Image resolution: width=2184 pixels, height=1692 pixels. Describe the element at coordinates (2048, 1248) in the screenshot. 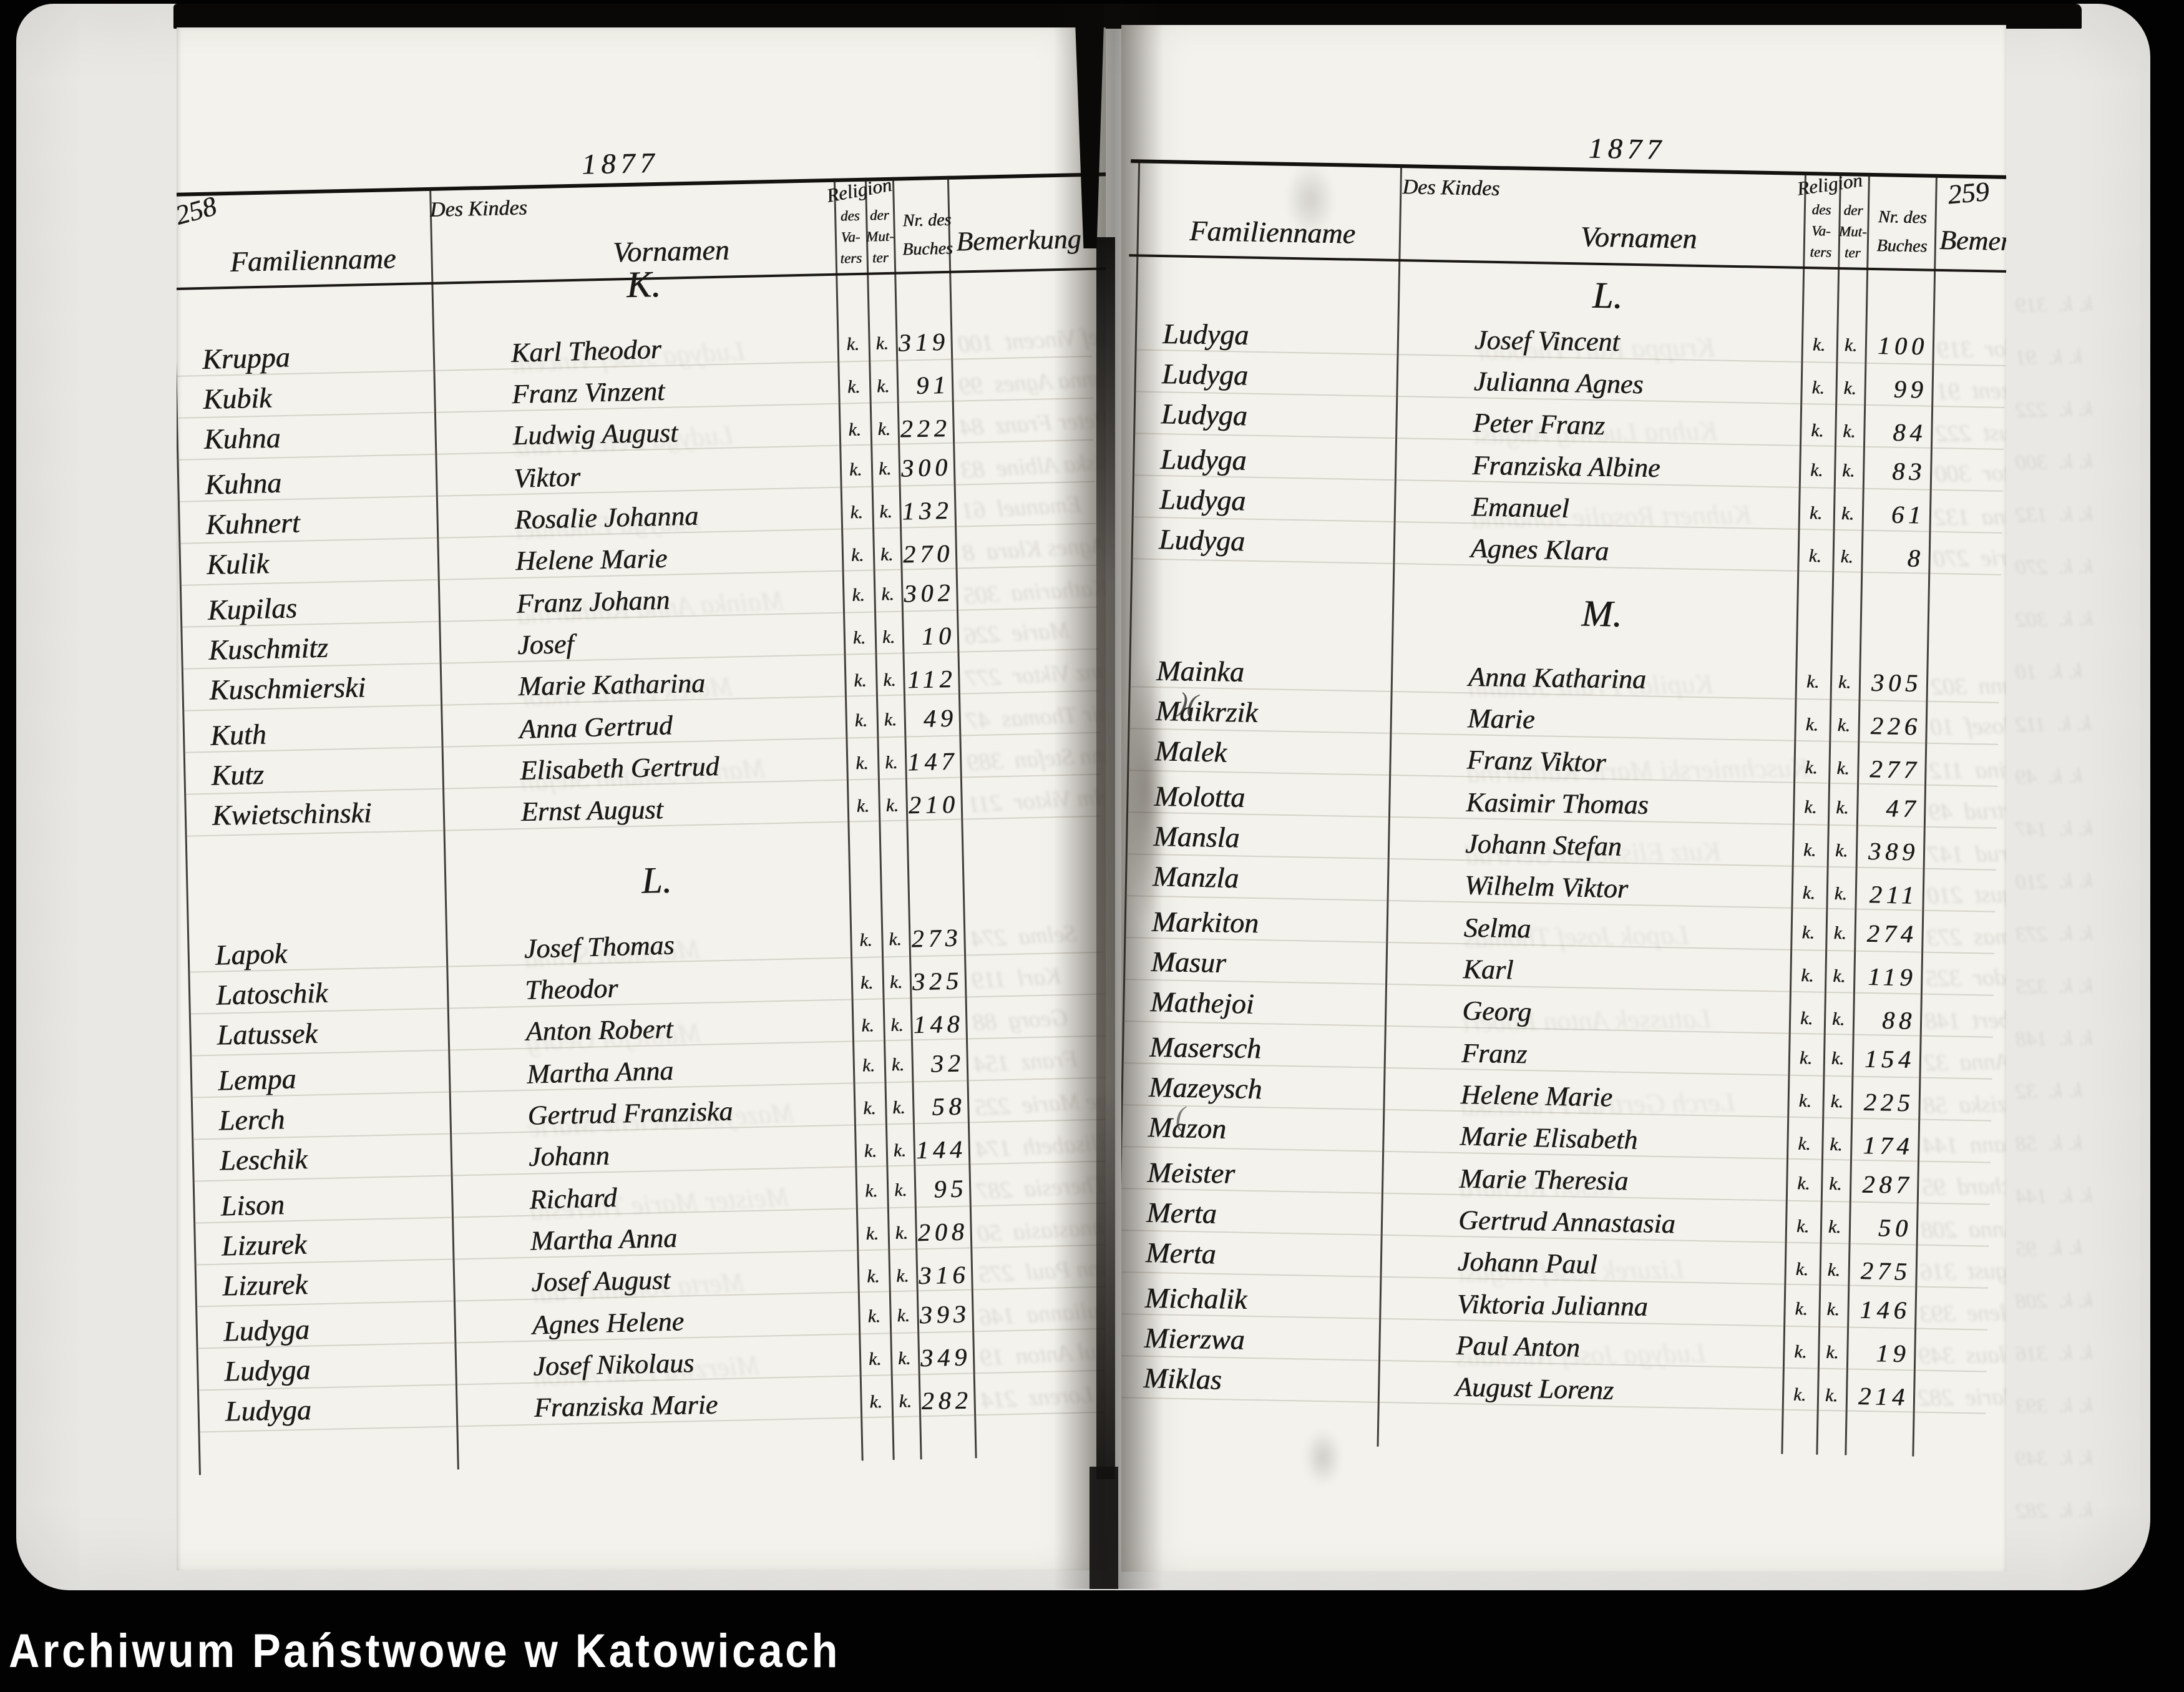

I see `ghost-bleedthrough: k. k. 95` at that location.